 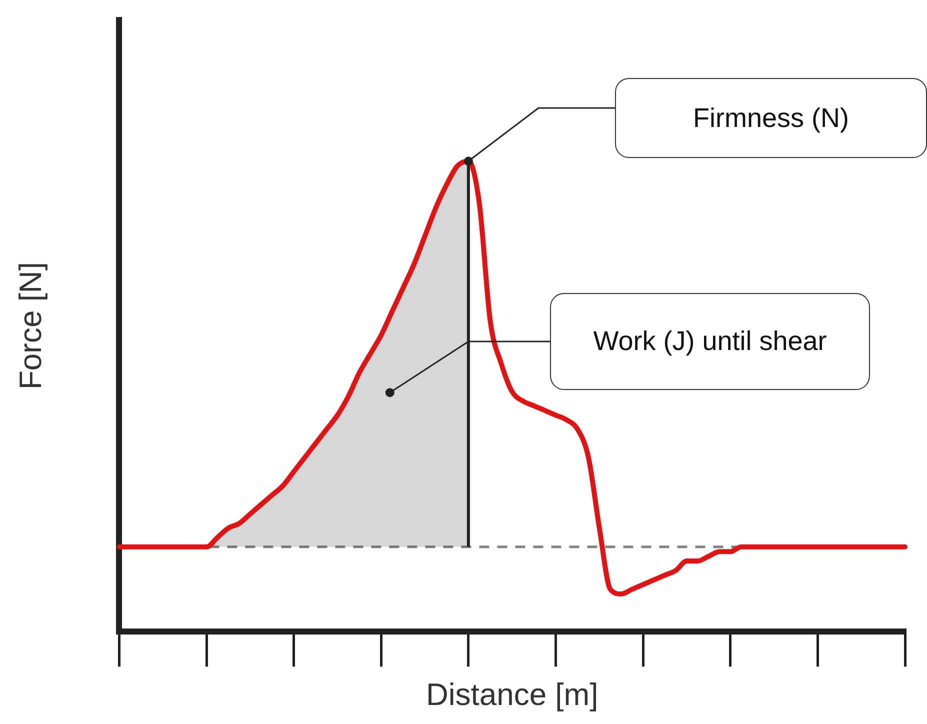 What do you see at coordinates (512, 694) in the screenshot?
I see `x-axis-title: Distance [m]` at bounding box center [512, 694].